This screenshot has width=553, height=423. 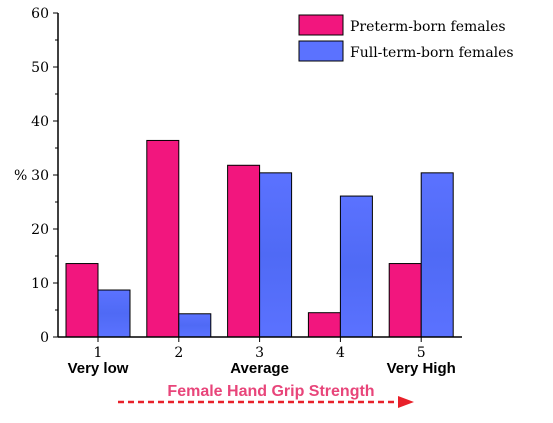 What do you see at coordinates (432, 53) in the screenshot?
I see `legend-label-fullterm: Full-term-born females` at bounding box center [432, 53].